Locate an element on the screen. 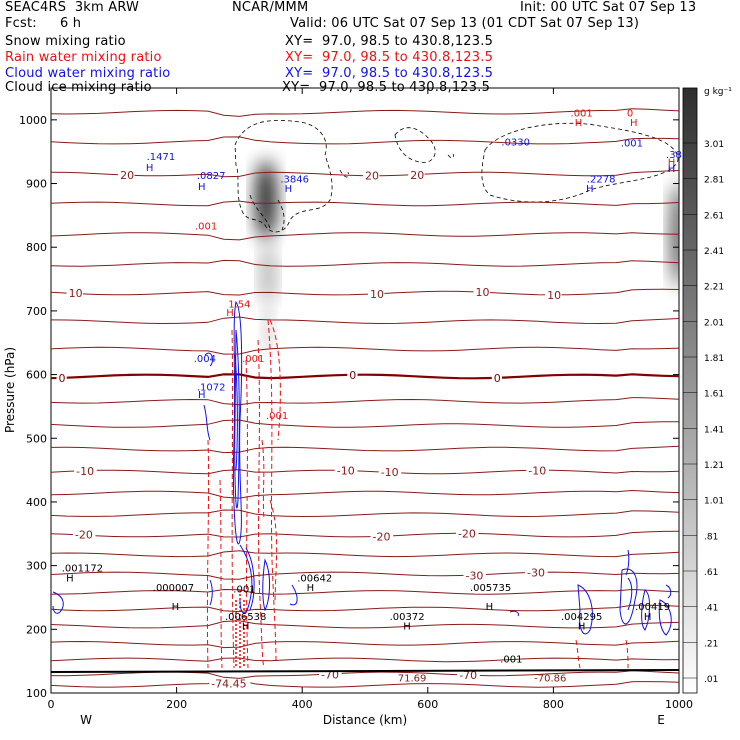 Image resolution: width=740 pixels, height=740 pixels. direction-east: E is located at coordinates (661, 720).